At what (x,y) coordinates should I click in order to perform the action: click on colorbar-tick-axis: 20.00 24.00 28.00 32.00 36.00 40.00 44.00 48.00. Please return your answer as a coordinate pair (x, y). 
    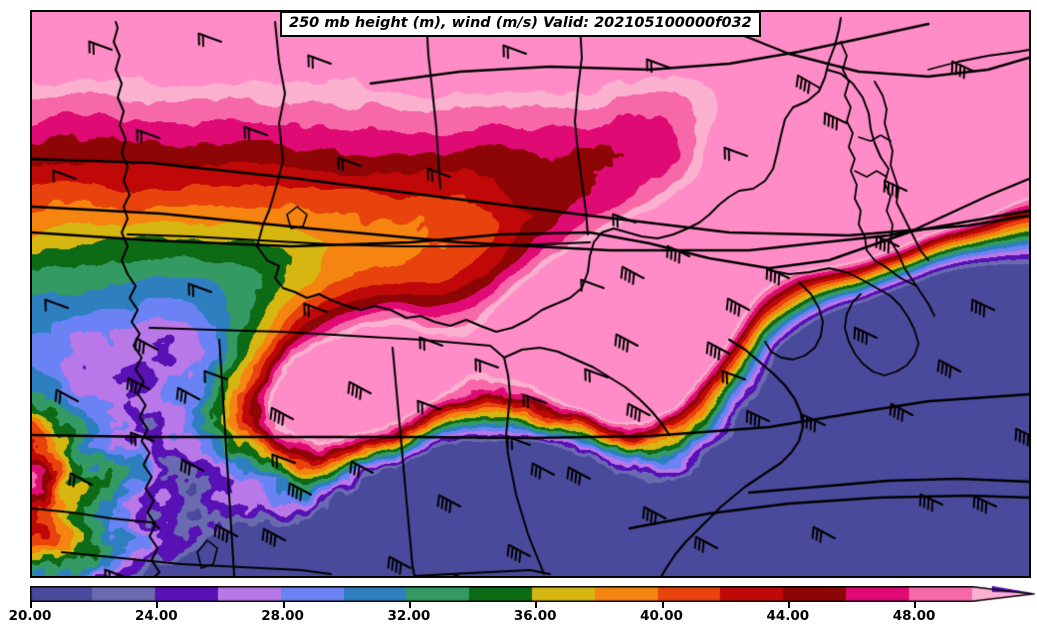
    Looking at the image, I should click on (522, 617).